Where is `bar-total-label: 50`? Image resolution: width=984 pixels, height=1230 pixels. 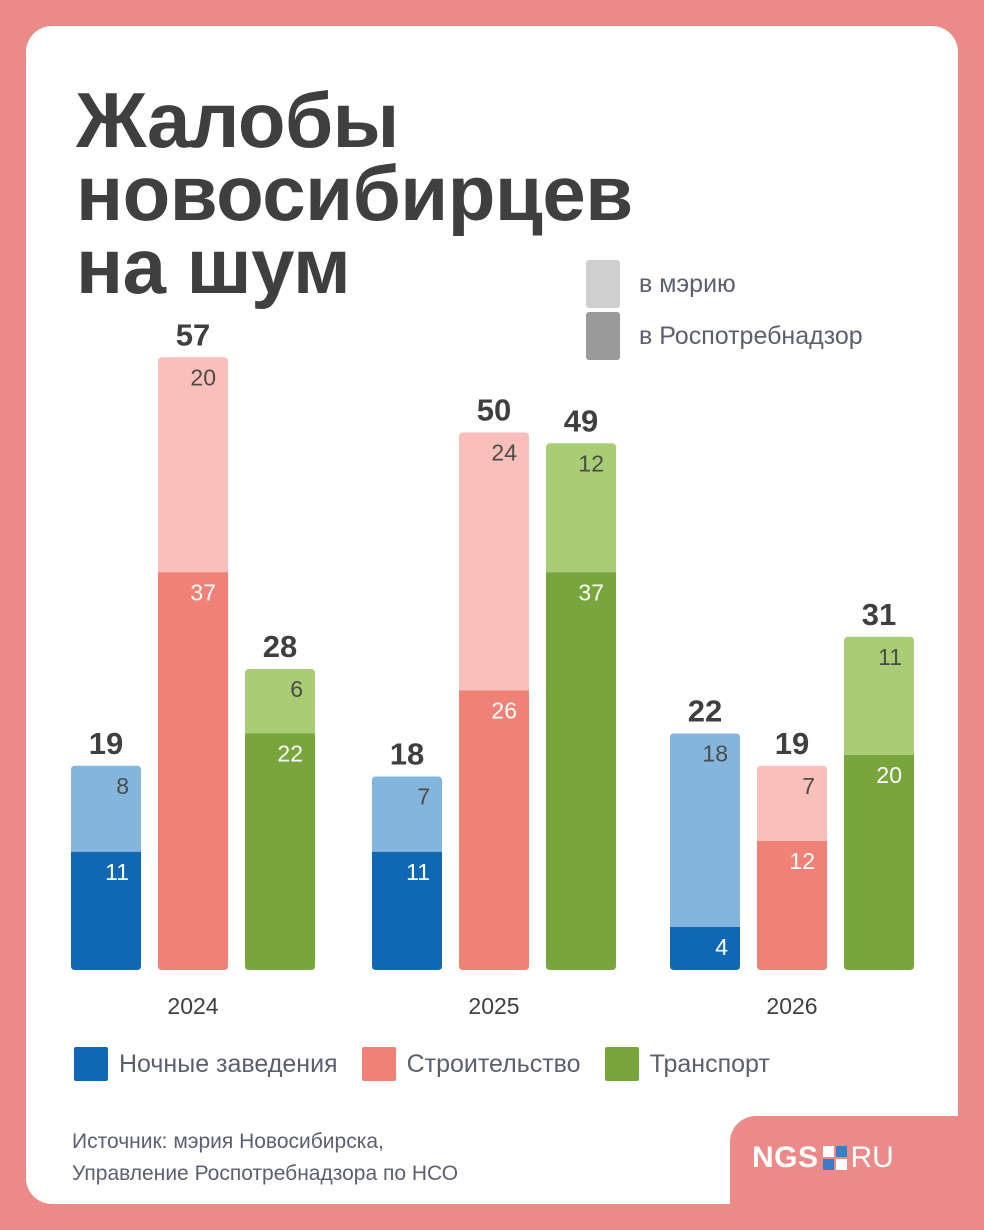
bar-total-label: 50 is located at coordinates (494, 410).